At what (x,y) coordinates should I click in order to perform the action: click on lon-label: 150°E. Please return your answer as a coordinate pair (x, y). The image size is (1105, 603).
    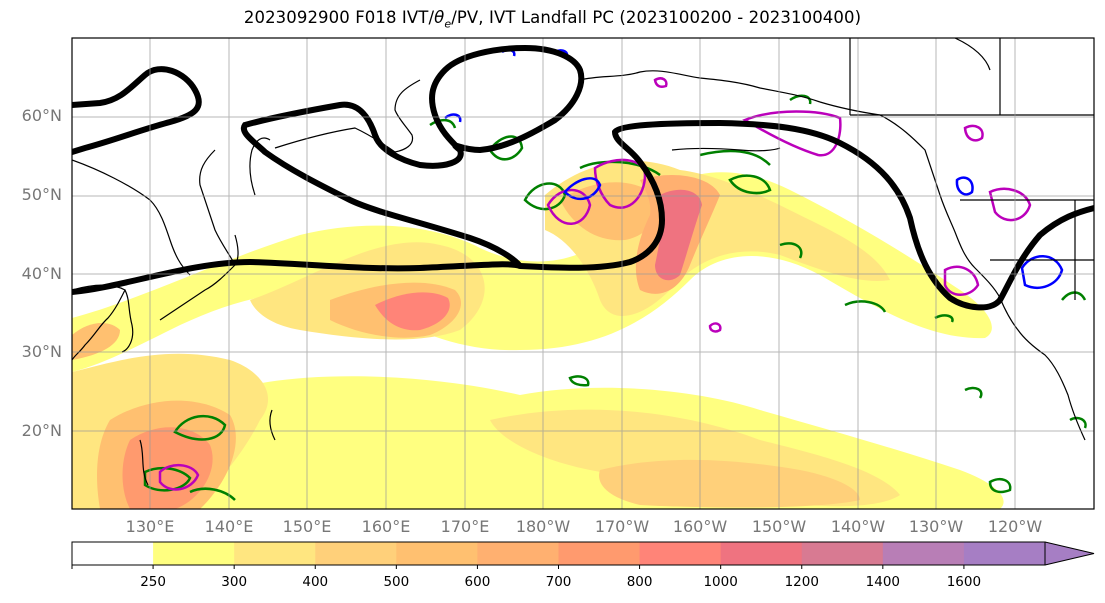
    Looking at the image, I should click on (307, 526).